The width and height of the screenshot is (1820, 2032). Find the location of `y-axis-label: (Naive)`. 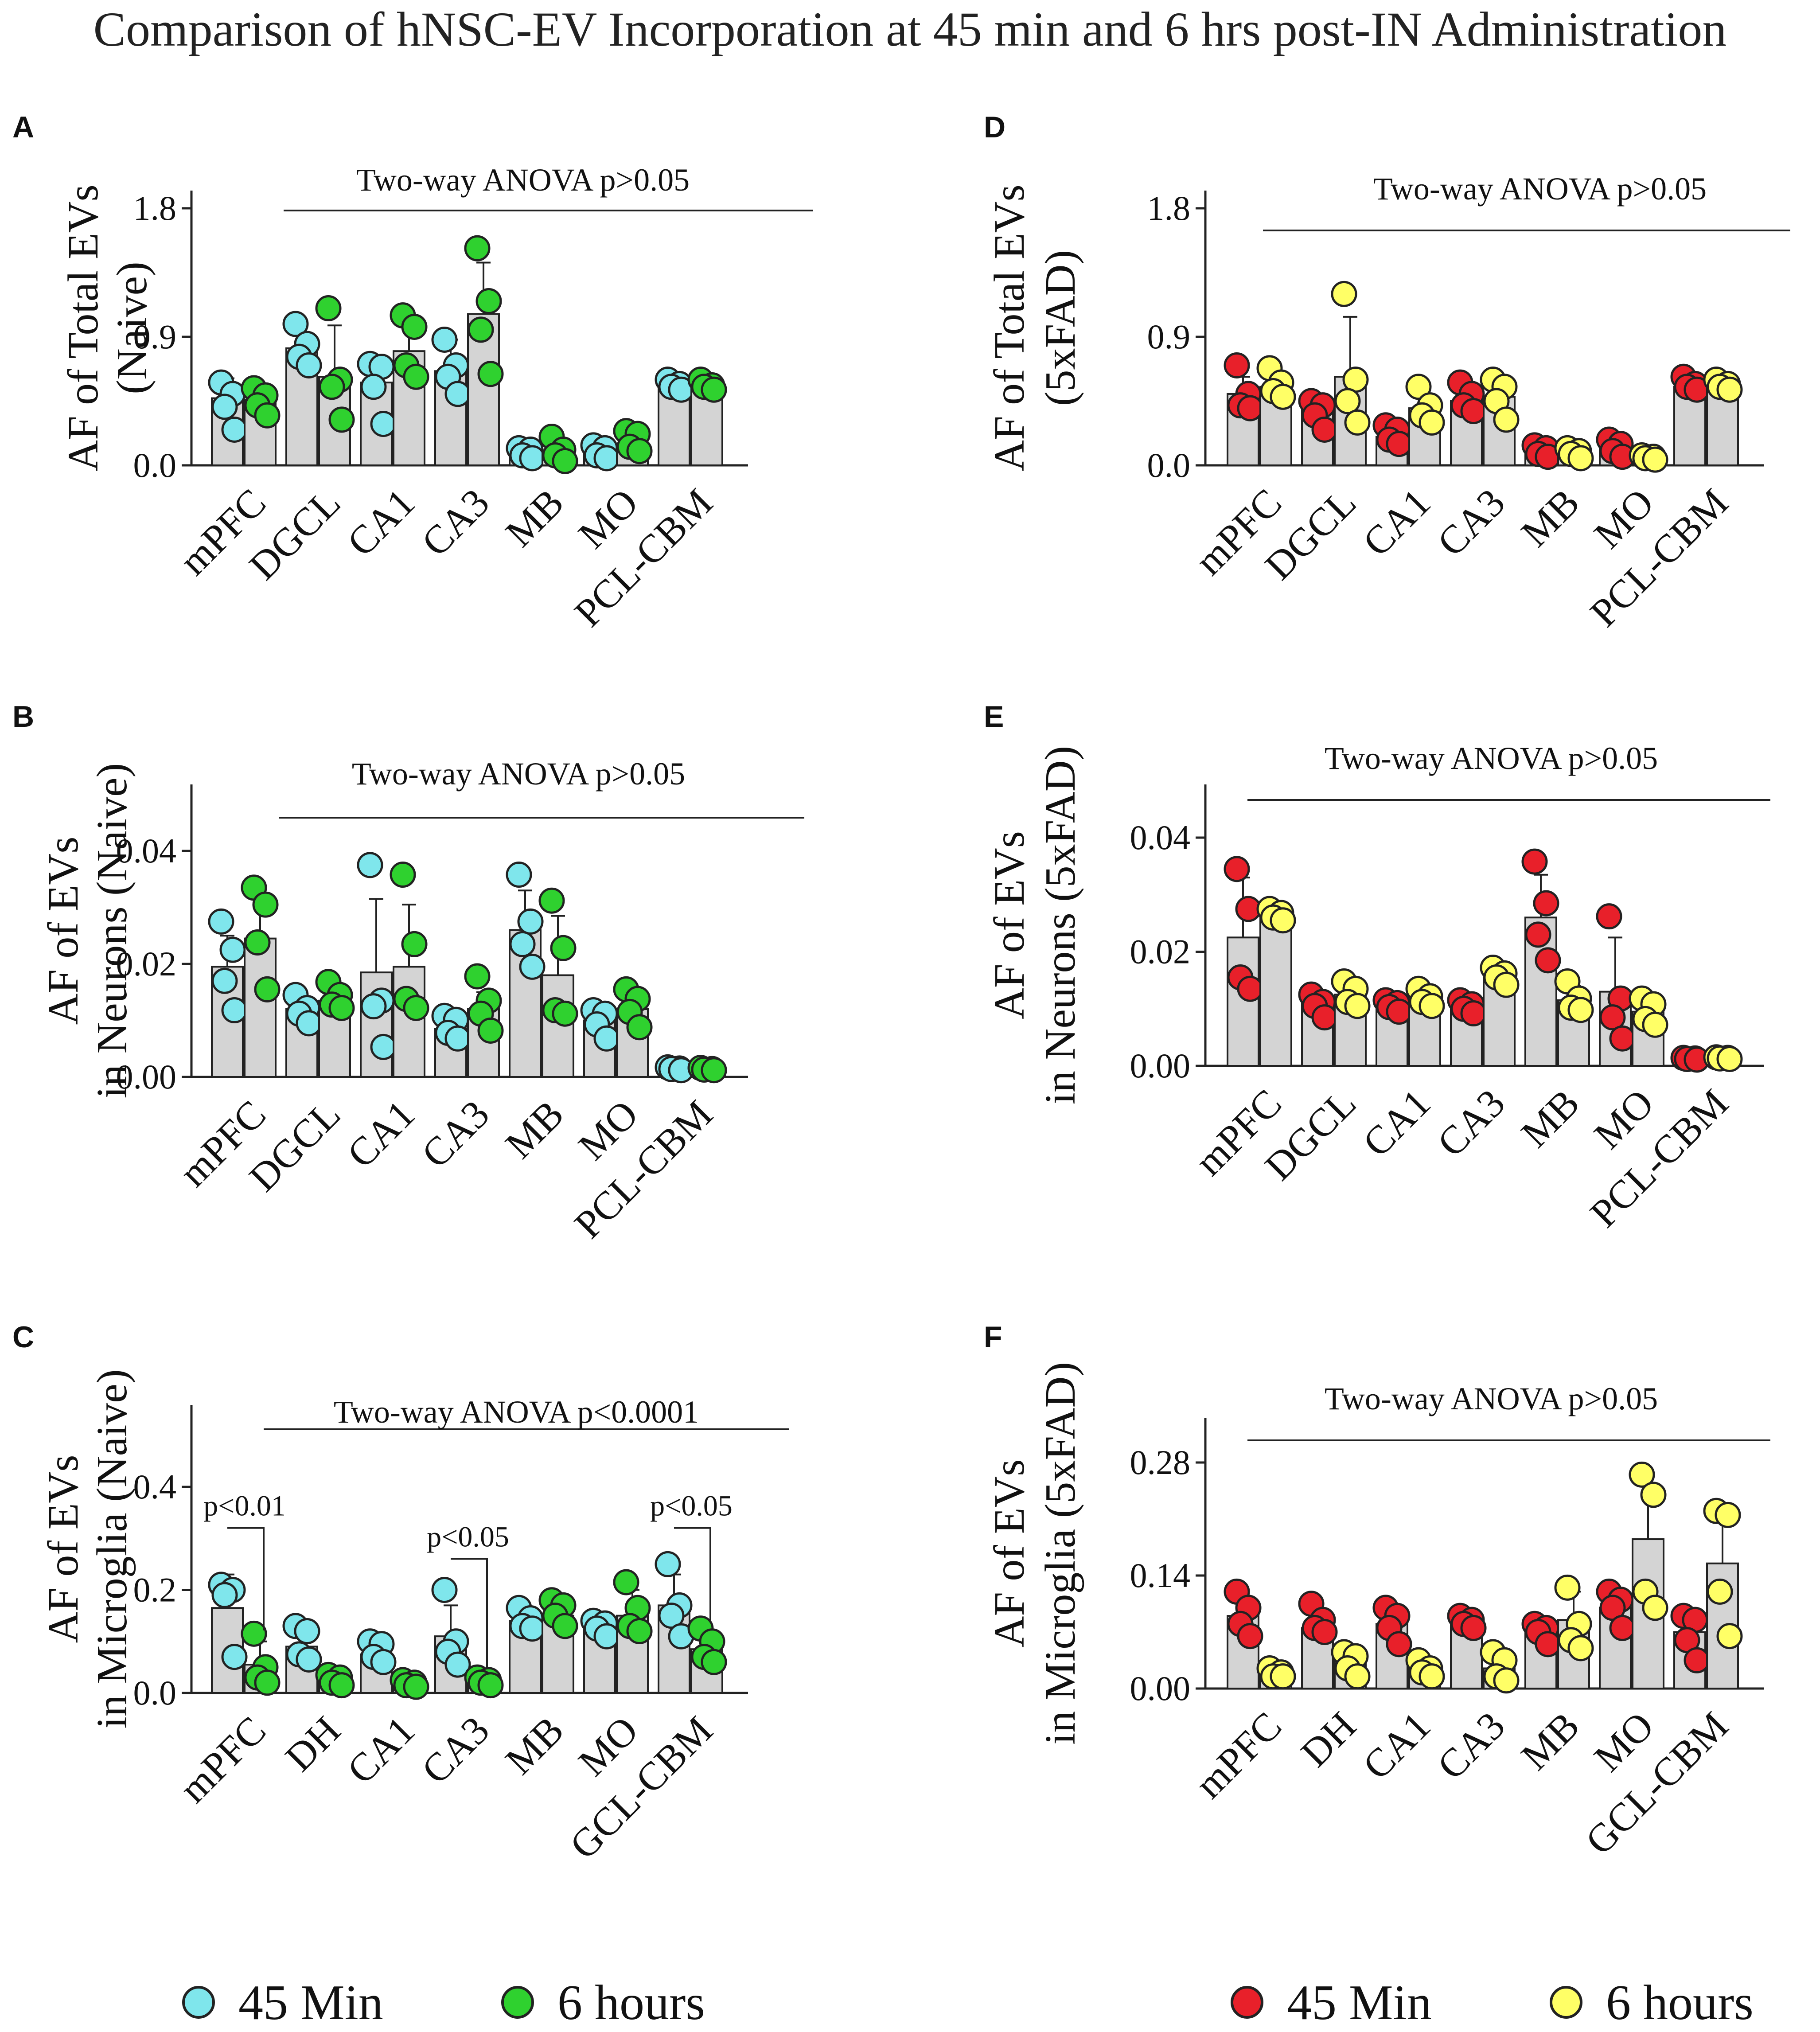

y-axis-label: (Naive) is located at coordinates (132, 327).